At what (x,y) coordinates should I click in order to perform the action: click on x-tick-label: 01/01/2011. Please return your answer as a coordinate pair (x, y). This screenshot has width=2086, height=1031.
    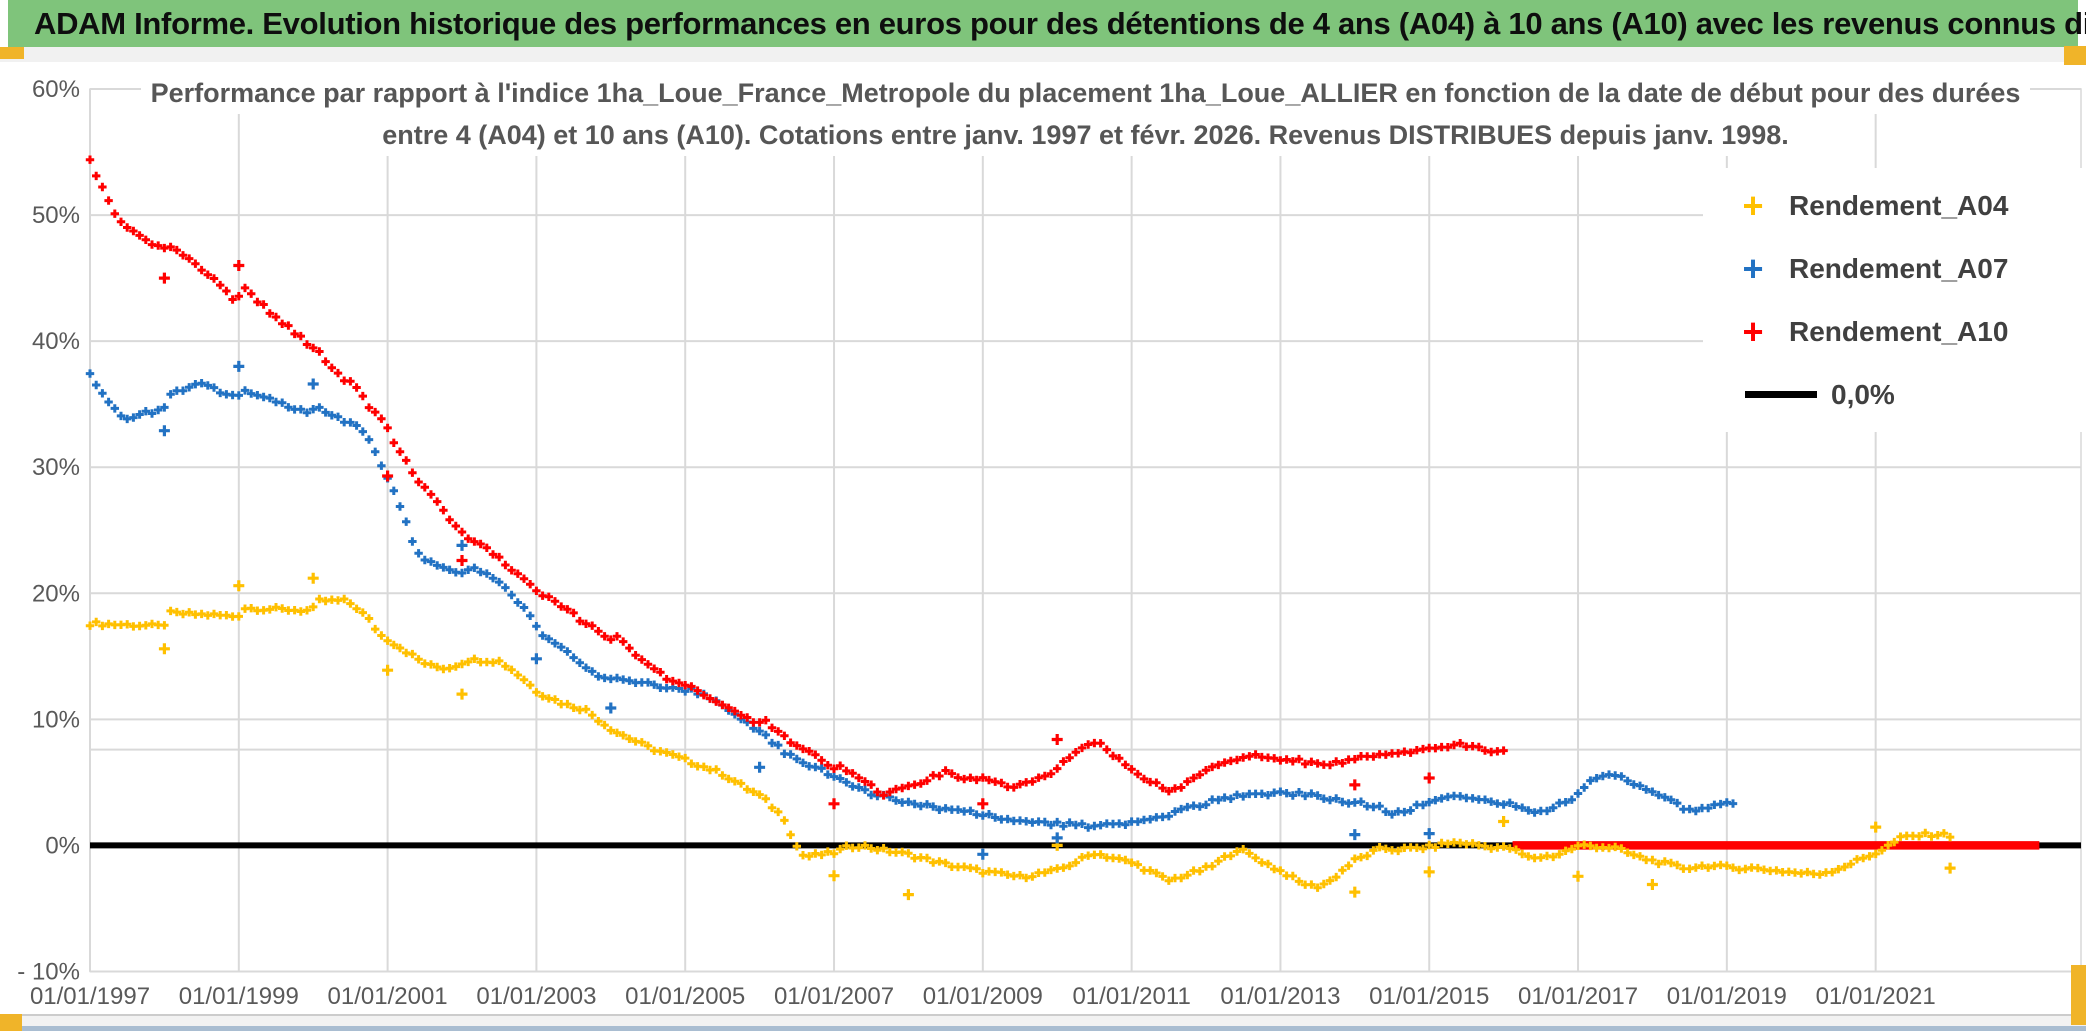
    Looking at the image, I should click on (1131, 996).